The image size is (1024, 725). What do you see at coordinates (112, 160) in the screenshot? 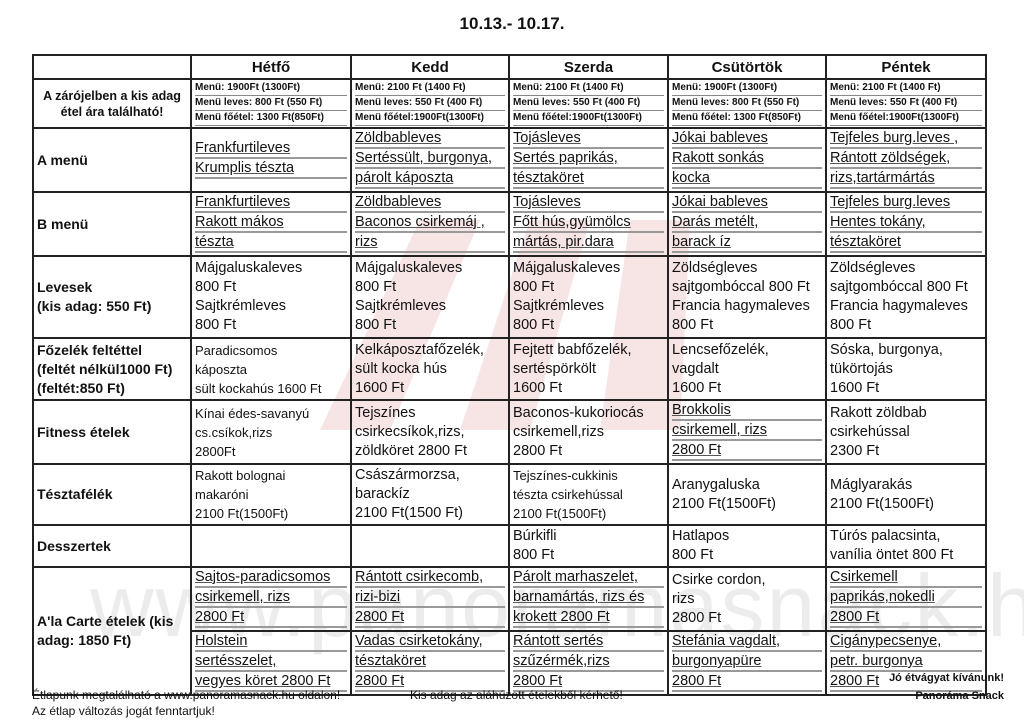
I see `row-label: A menü` at bounding box center [112, 160].